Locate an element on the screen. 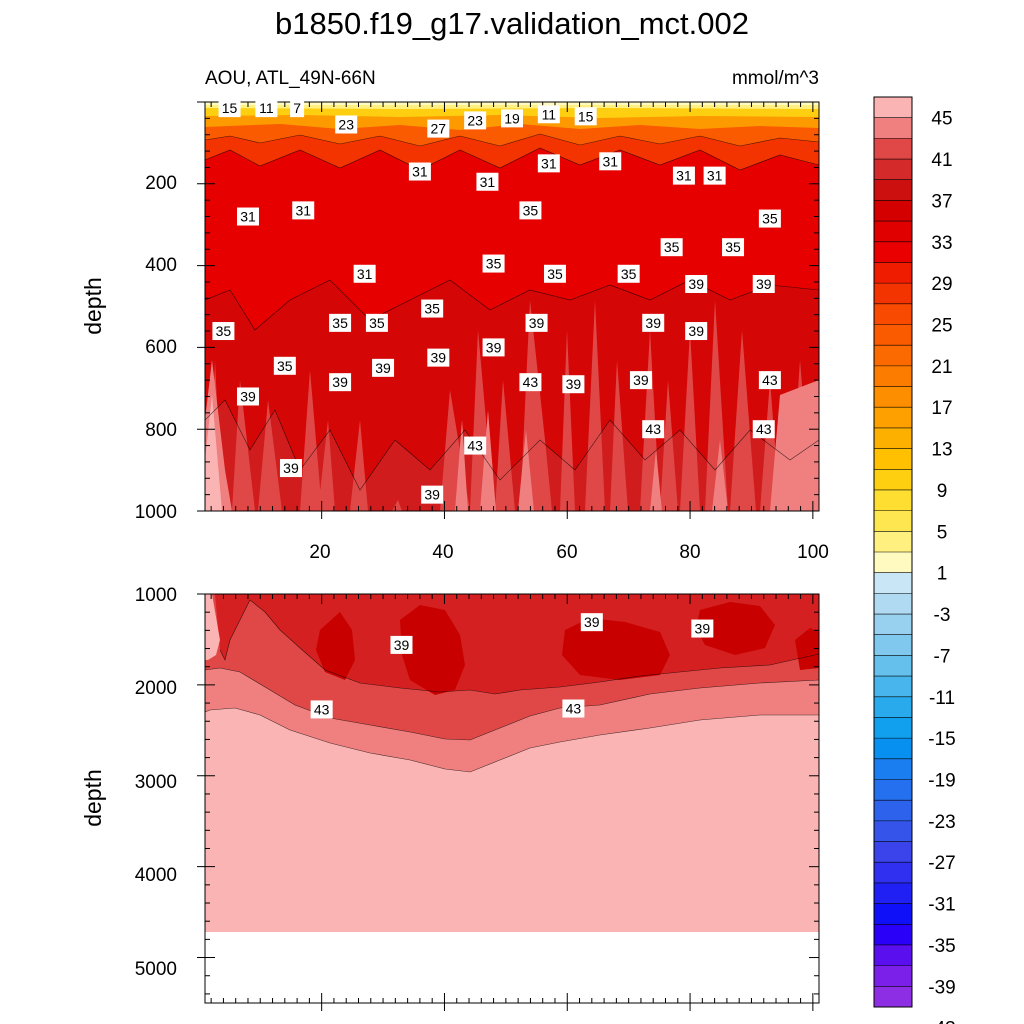 The height and width of the screenshot is (1024, 1024). y-tick-label: 3000 is located at coordinates (156, 782).